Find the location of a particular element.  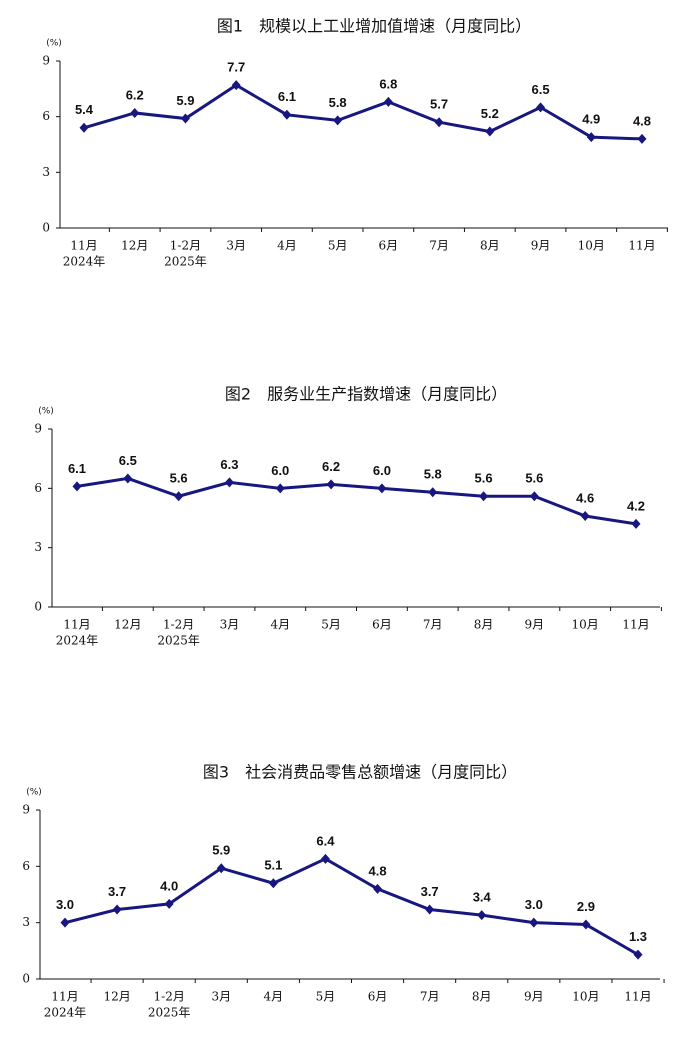

value-label: 6.5 is located at coordinates (128, 460).